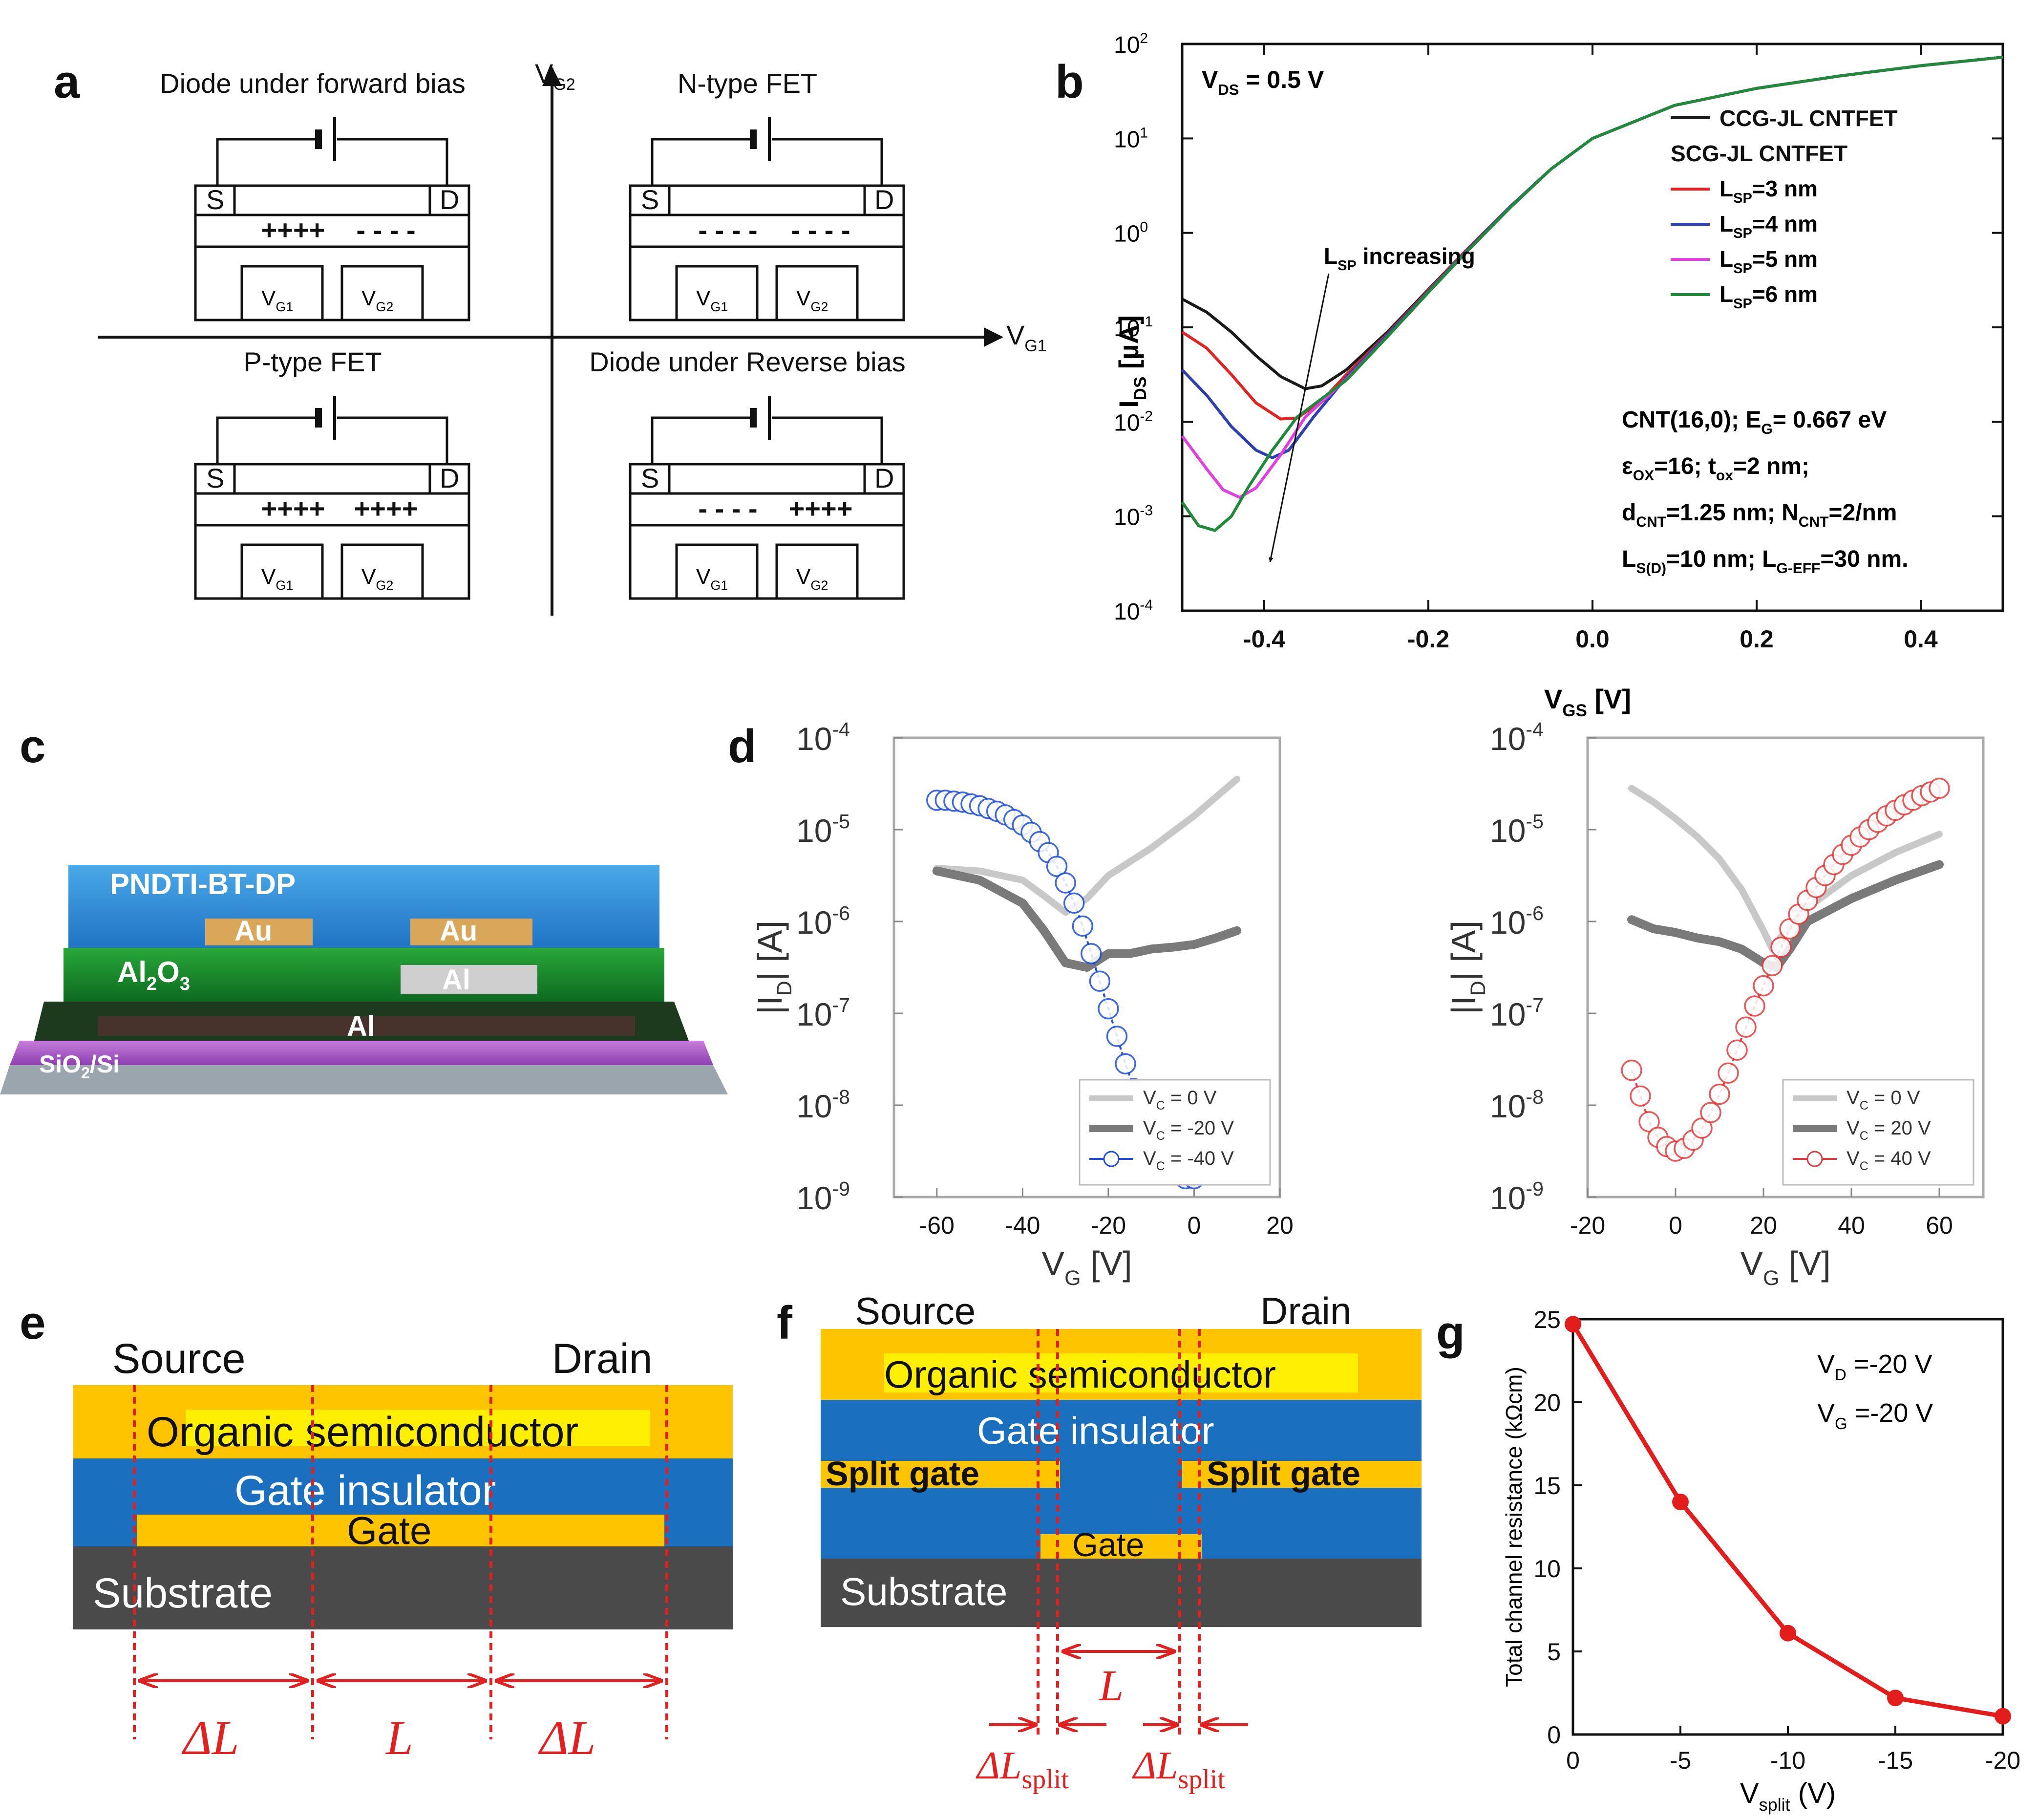 The height and width of the screenshot is (1820, 2038). I want to click on x-axis-label: VG [V], so click(1785, 1267).